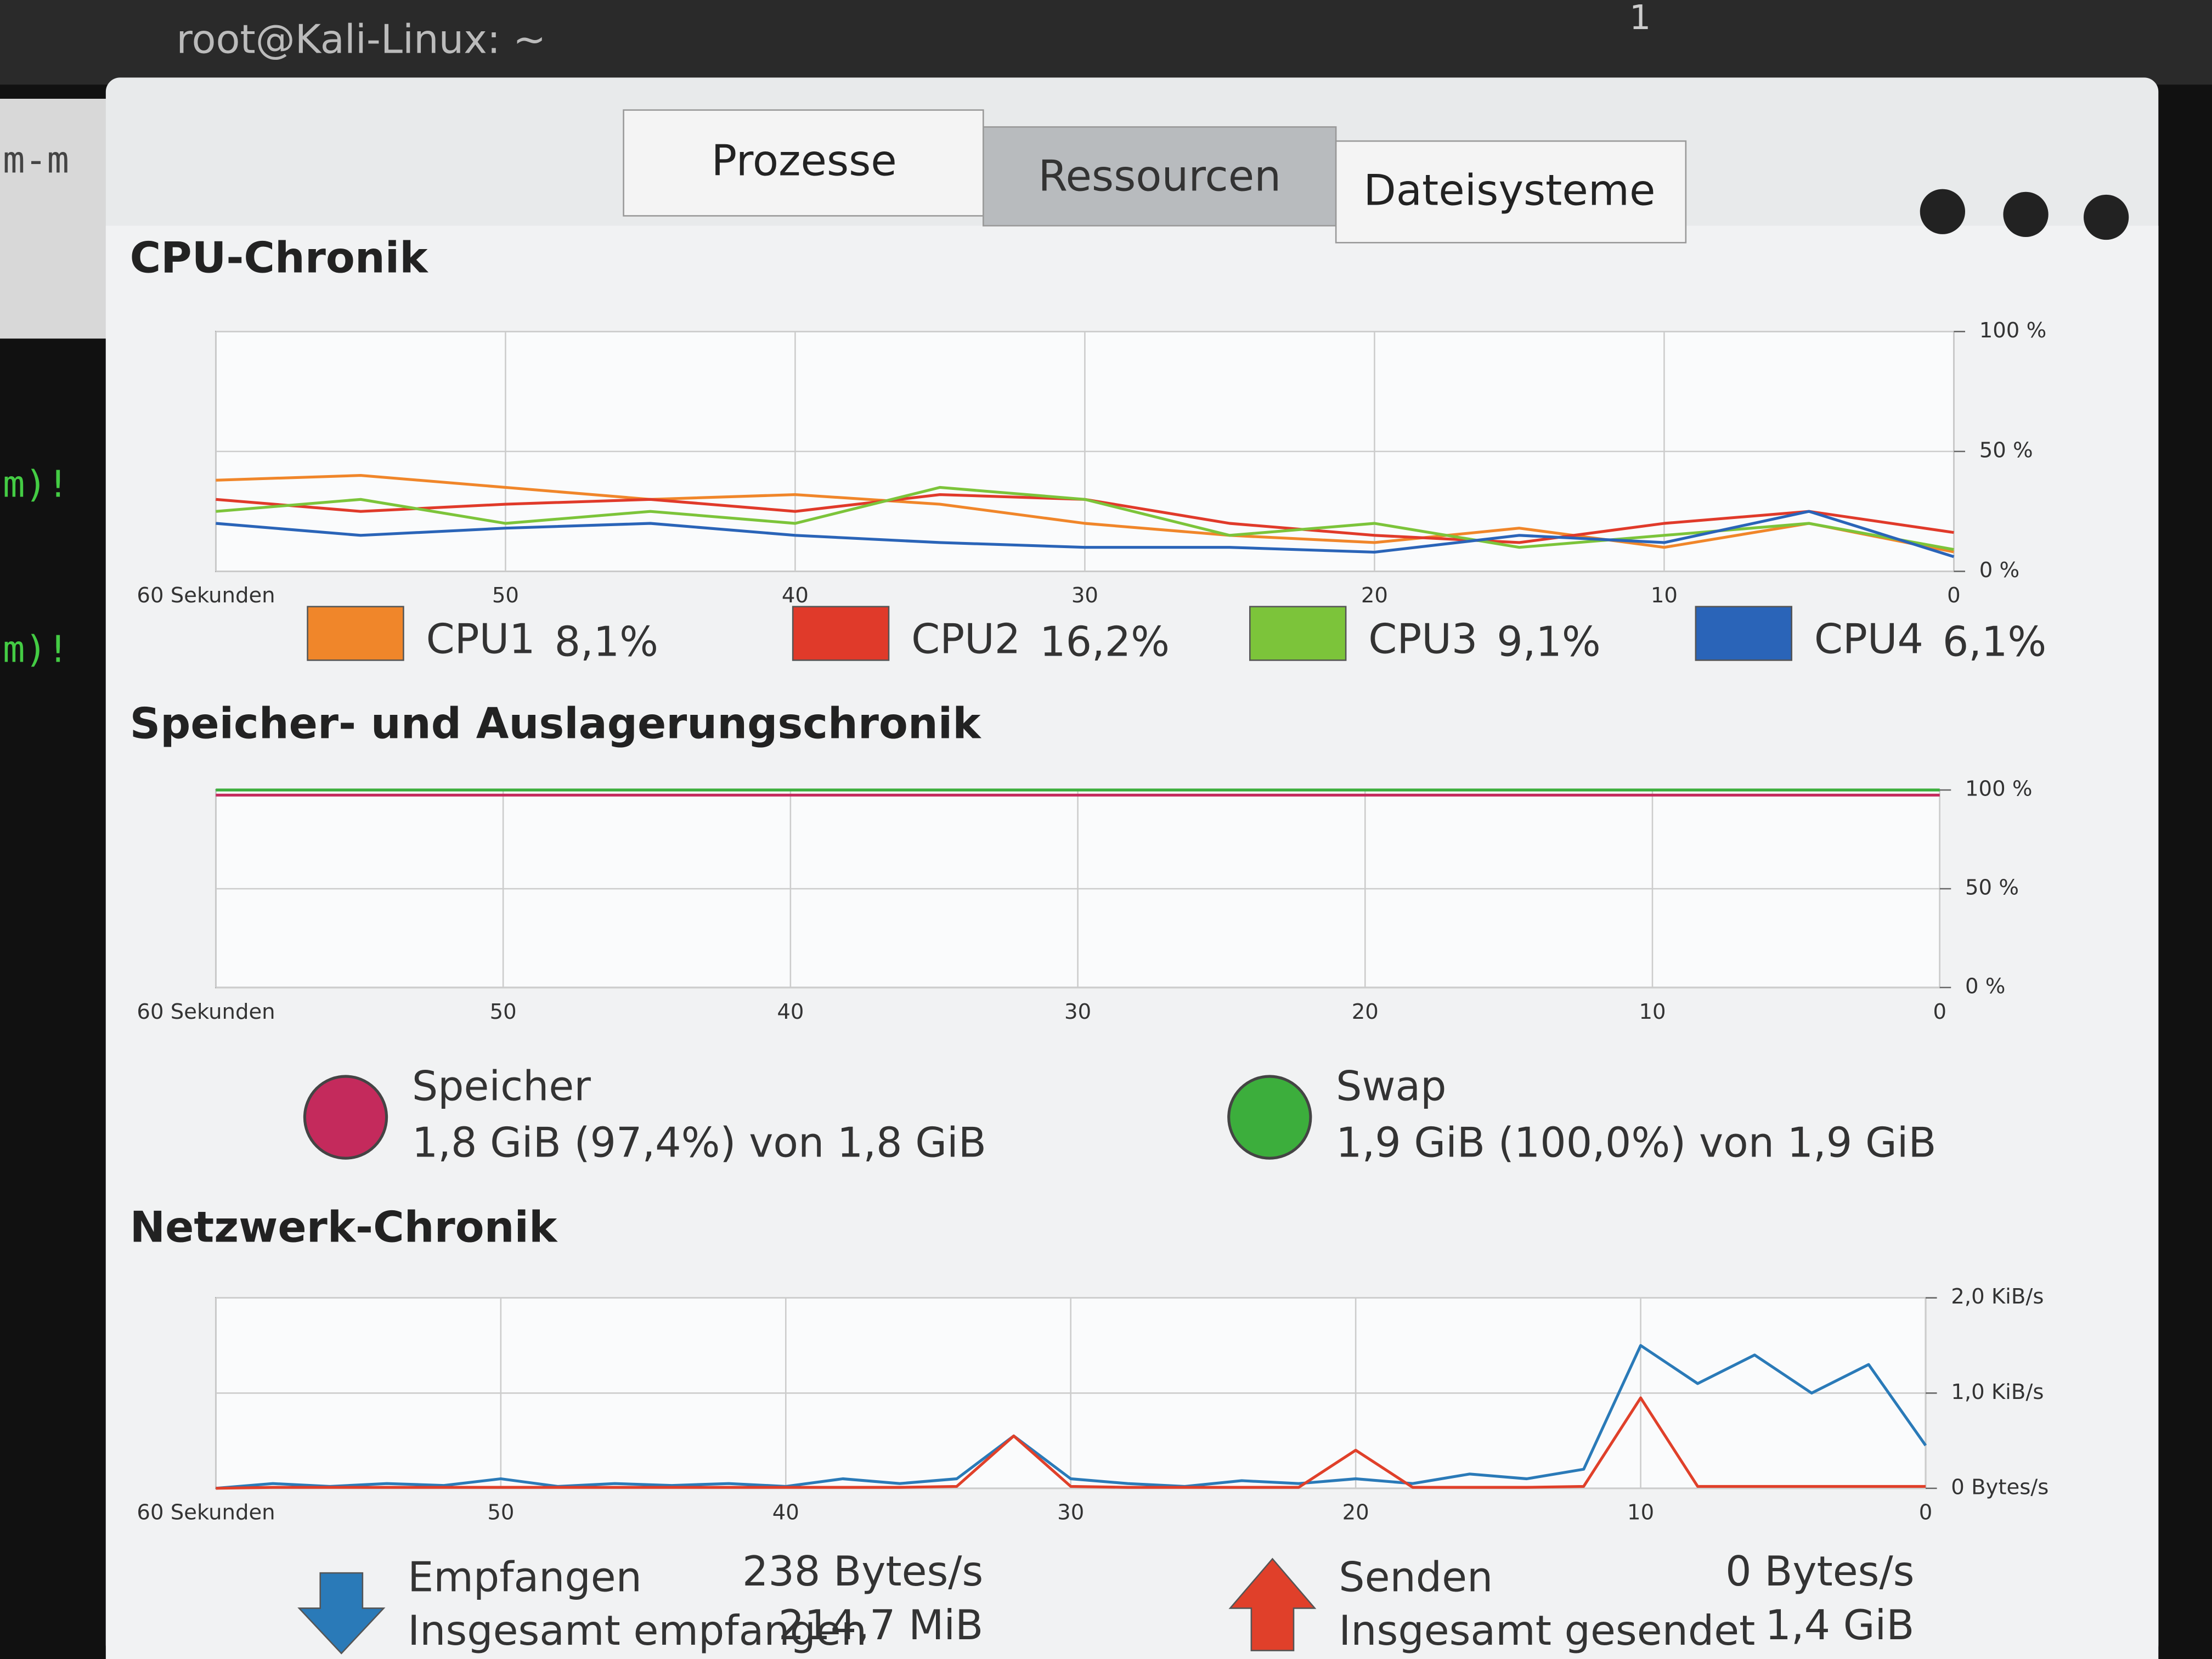 The width and height of the screenshot is (2212, 1659). I want to click on tab-label: Dateisysteme, so click(1509, 191).